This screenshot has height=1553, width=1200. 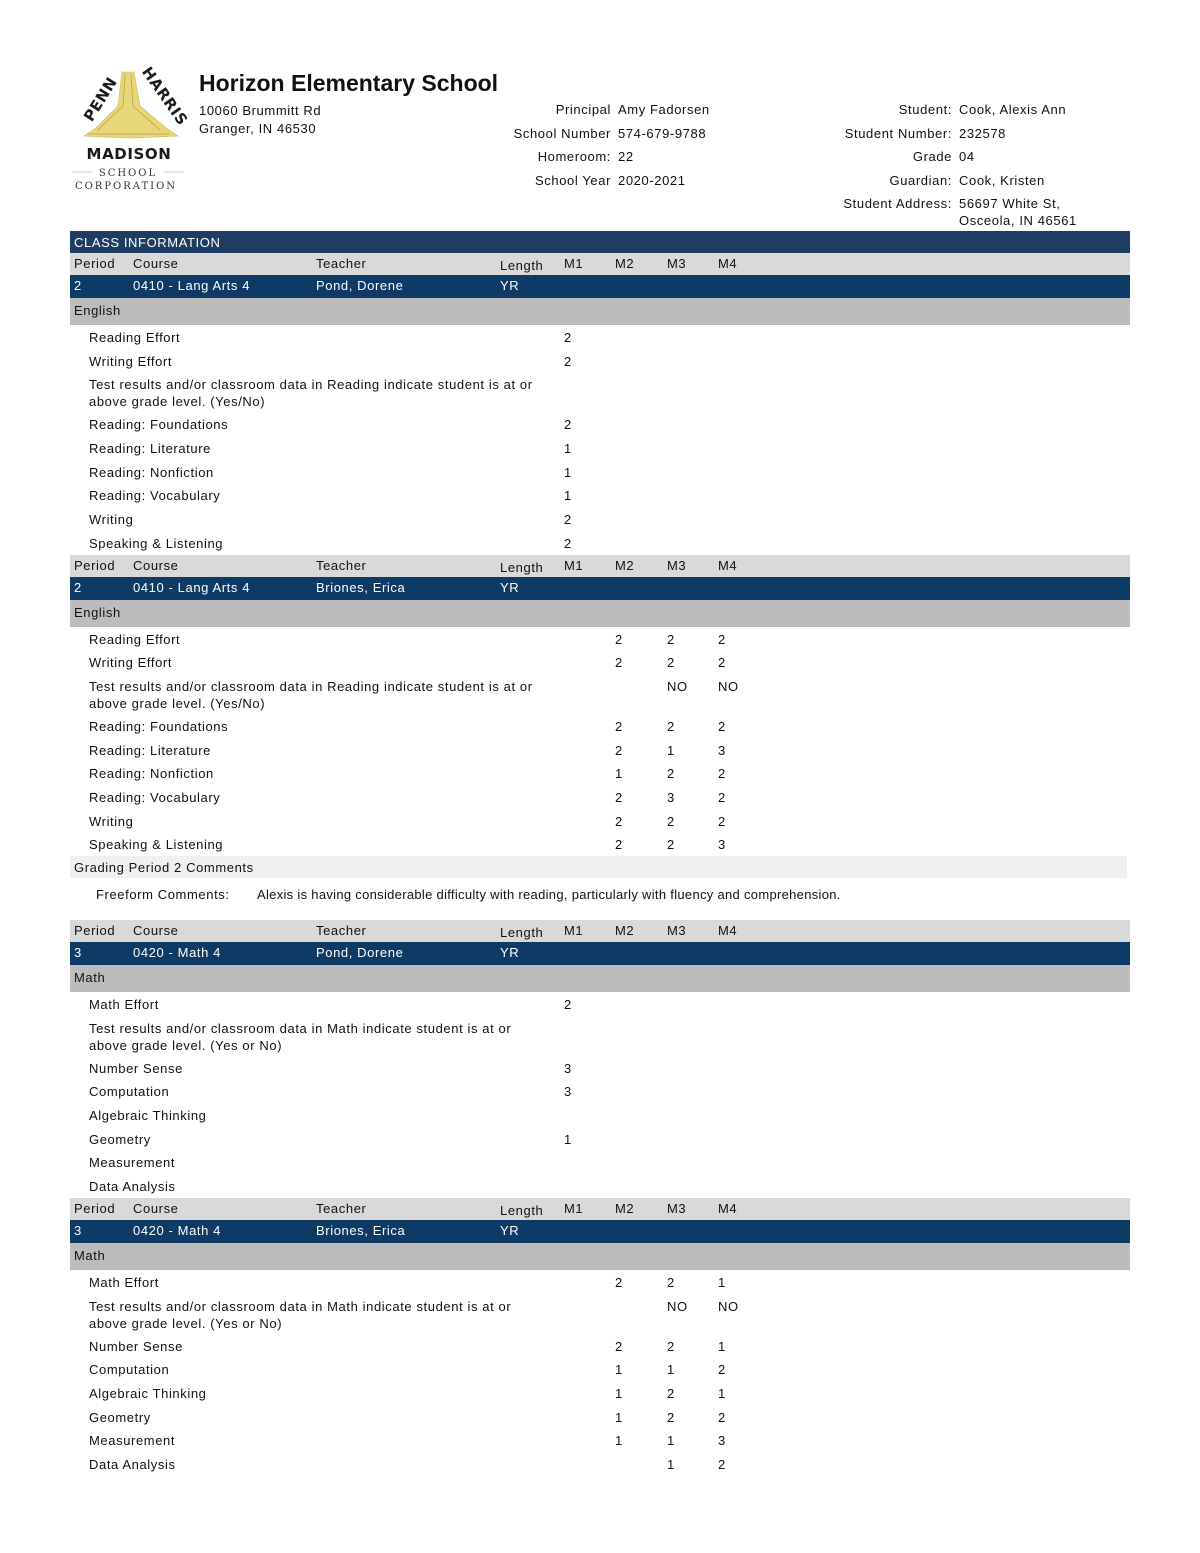 I want to click on student-info-value: 232578, so click(x=982, y=133).